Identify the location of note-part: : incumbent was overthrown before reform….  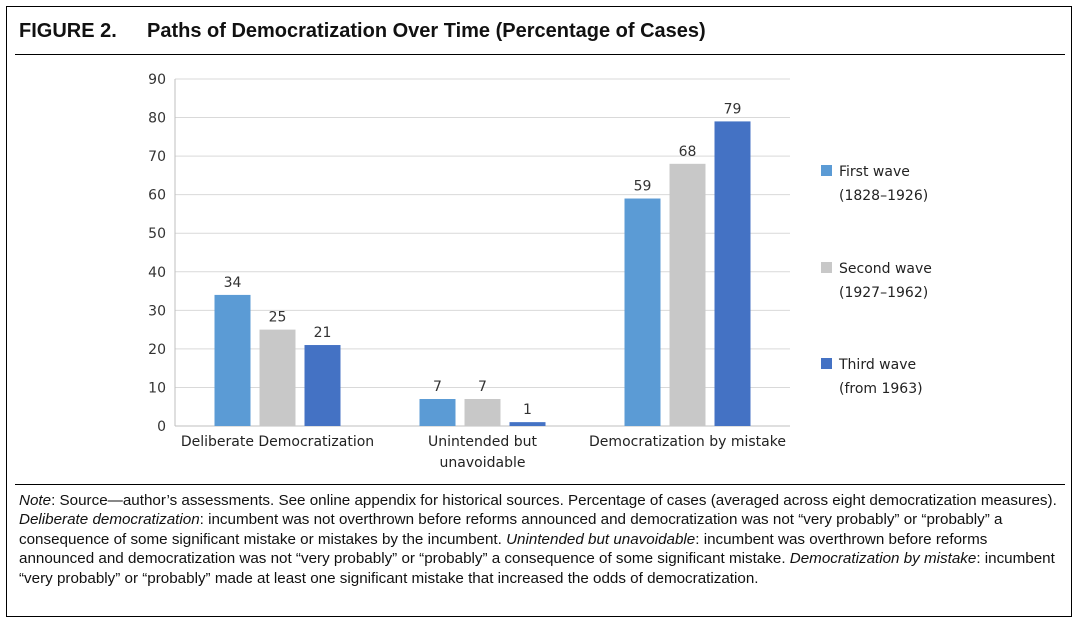
(503, 549).